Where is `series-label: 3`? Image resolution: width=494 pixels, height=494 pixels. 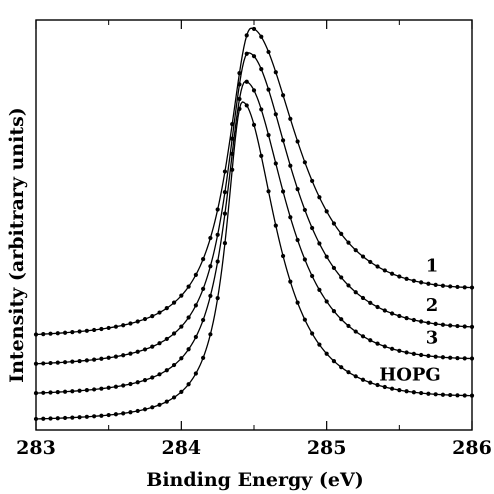
series-label: 3 is located at coordinates (432, 337).